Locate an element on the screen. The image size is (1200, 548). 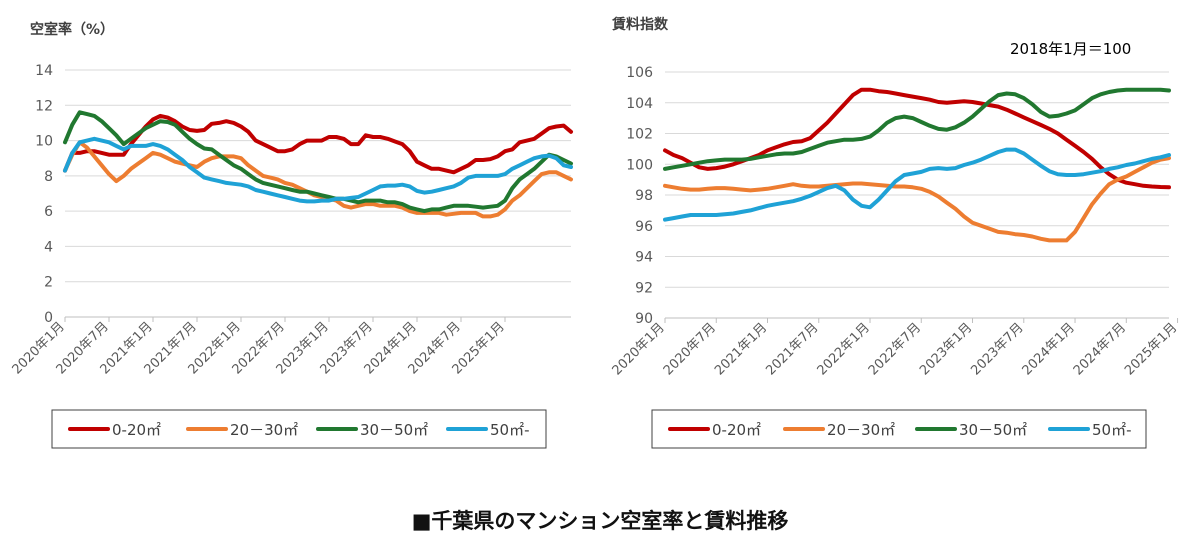
x-tick-label: 2024年1月 is located at coordinates (1049, 349).